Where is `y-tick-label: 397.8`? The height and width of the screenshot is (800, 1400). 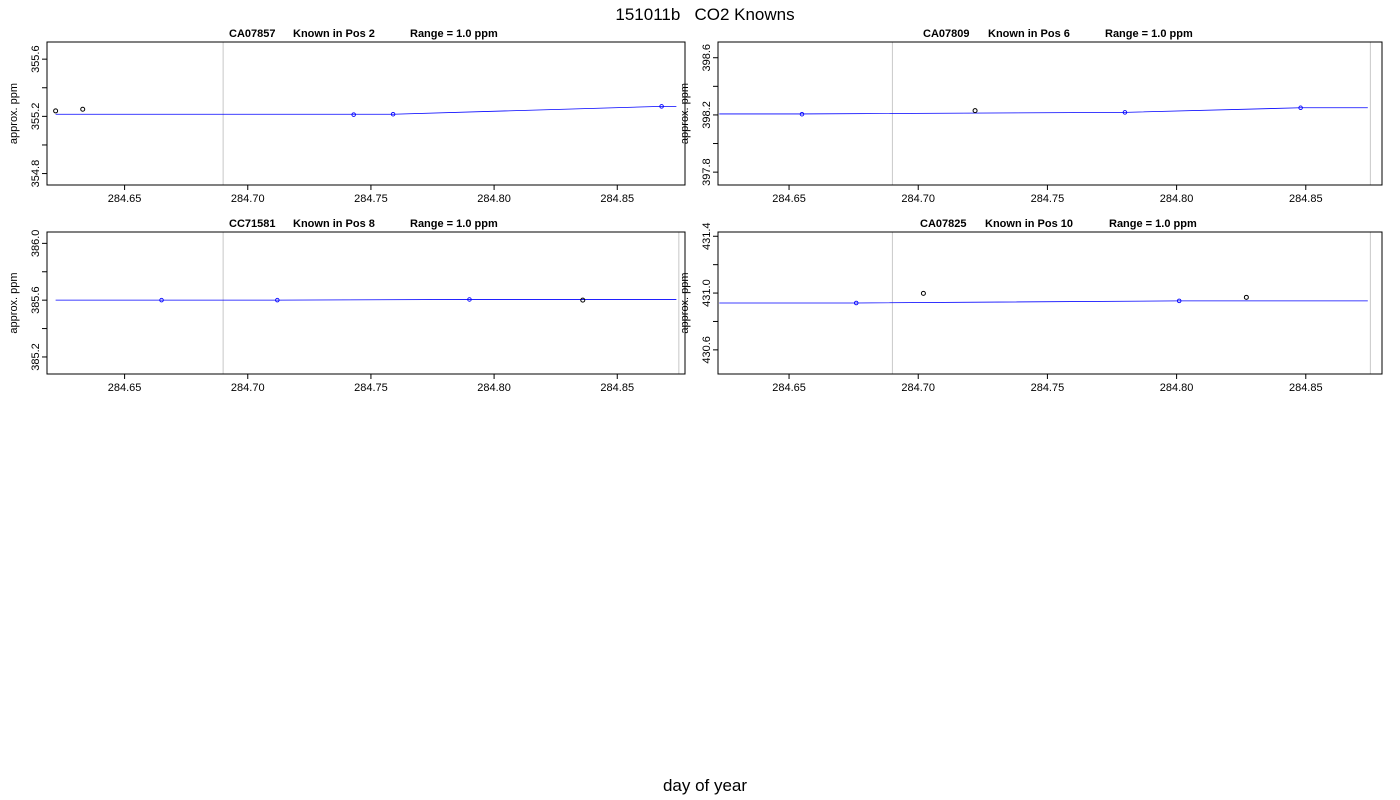 y-tick-label: 397.8 is located at coordinates (707, 172).